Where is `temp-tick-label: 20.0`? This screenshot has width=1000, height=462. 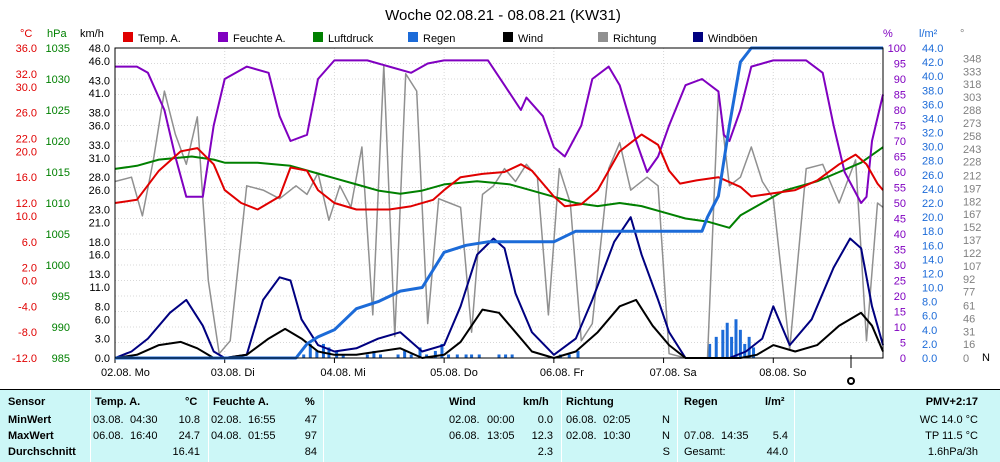 temp-tick-label: 20.0 is located at coordinates (26, 152).